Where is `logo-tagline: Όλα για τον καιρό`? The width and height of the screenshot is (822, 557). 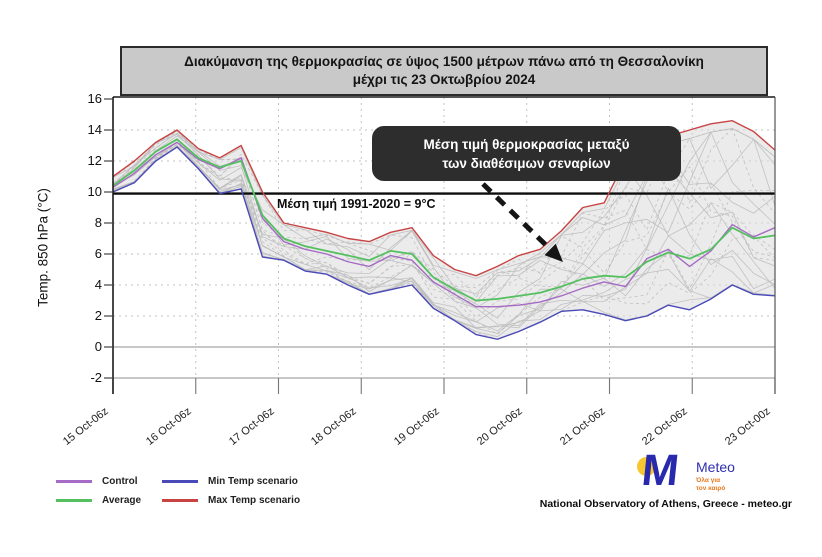 logo-tagline: Όλα για τον καιρό is located at coordinates (710, 484).